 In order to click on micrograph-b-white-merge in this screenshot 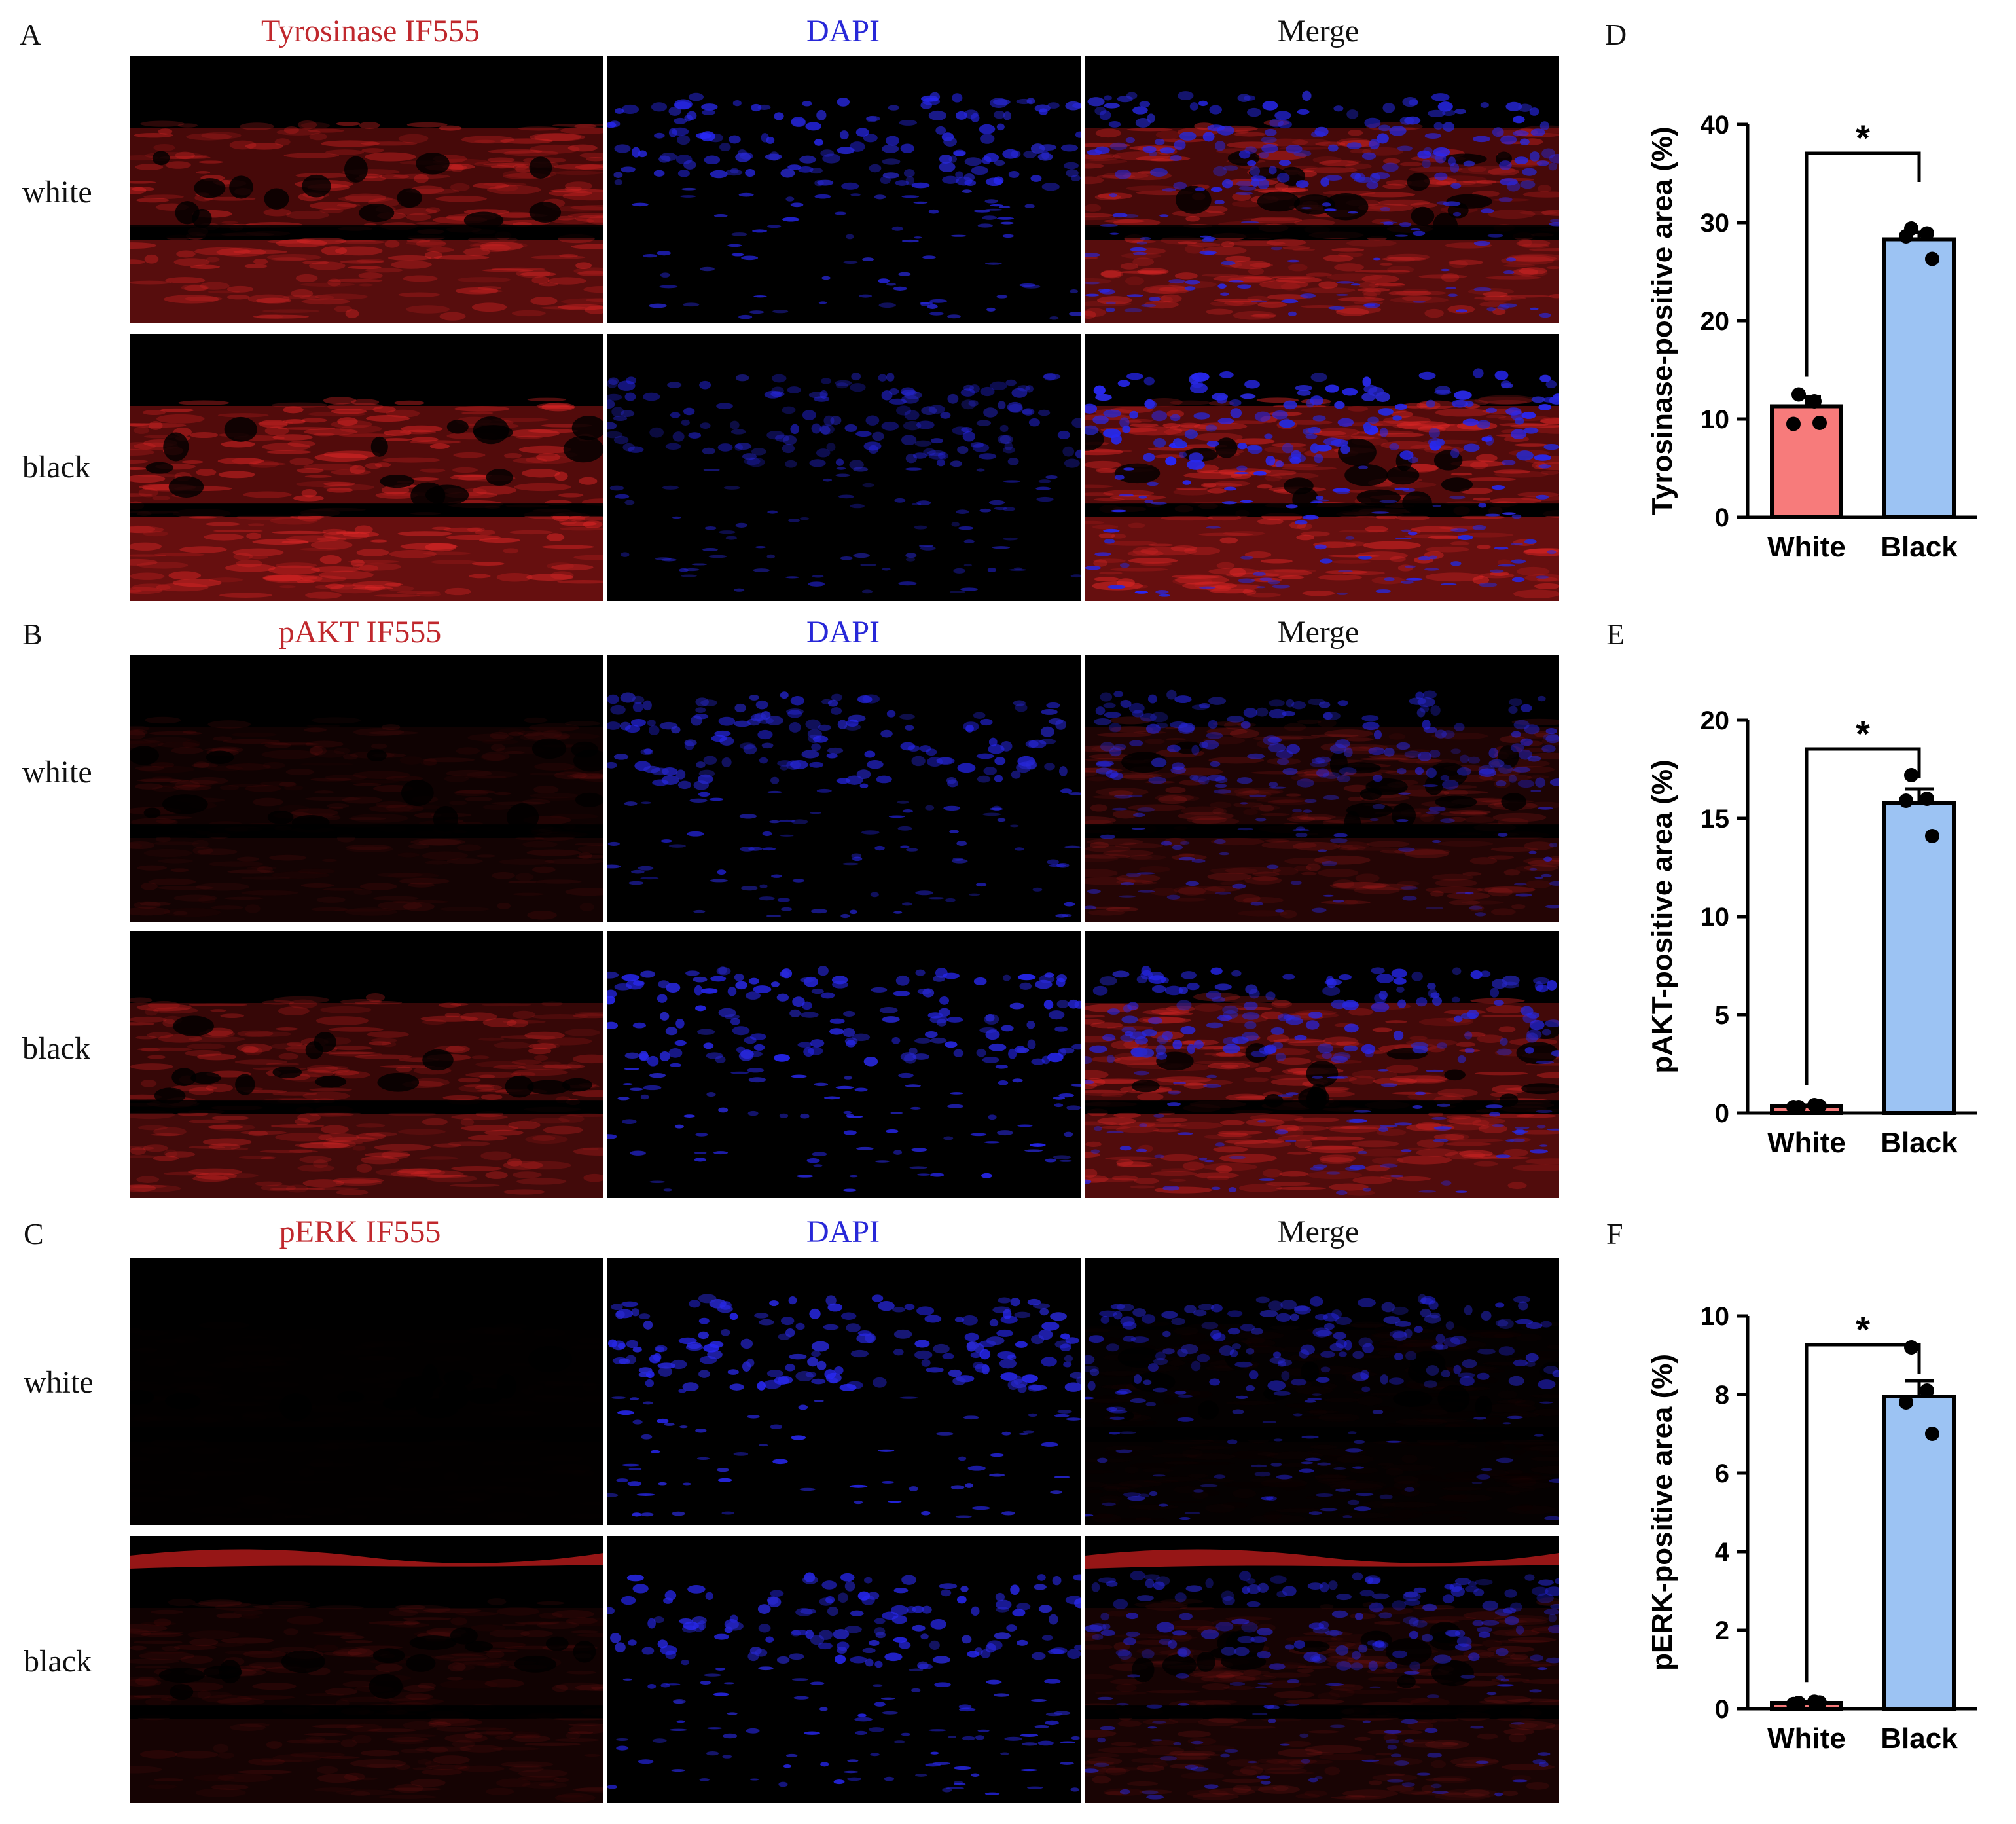, I will do `click(1322, 788)`.